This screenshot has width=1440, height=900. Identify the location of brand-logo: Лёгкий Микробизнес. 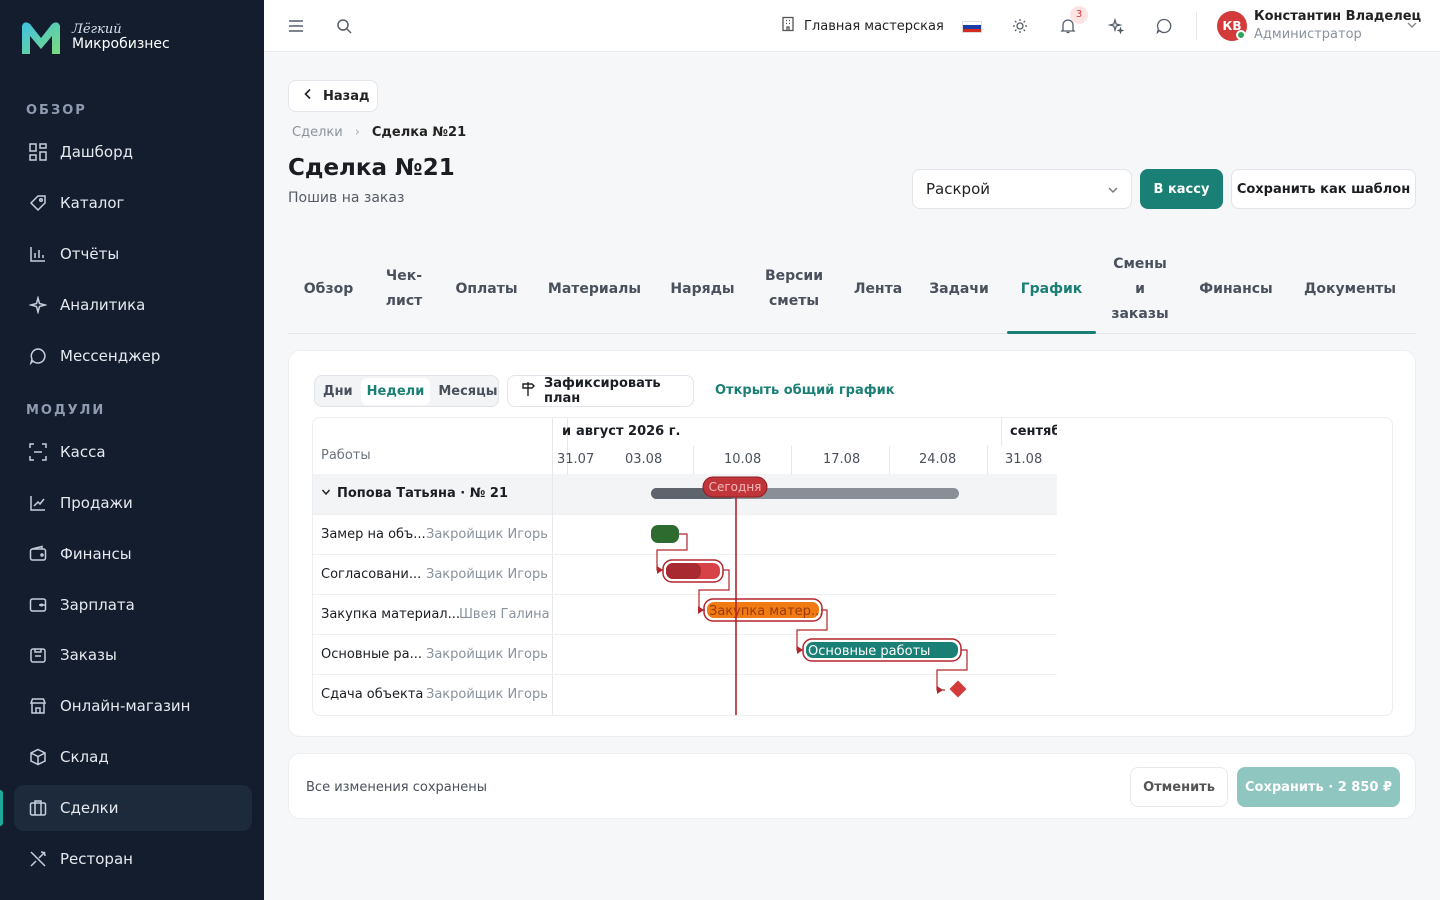
(94, 38).